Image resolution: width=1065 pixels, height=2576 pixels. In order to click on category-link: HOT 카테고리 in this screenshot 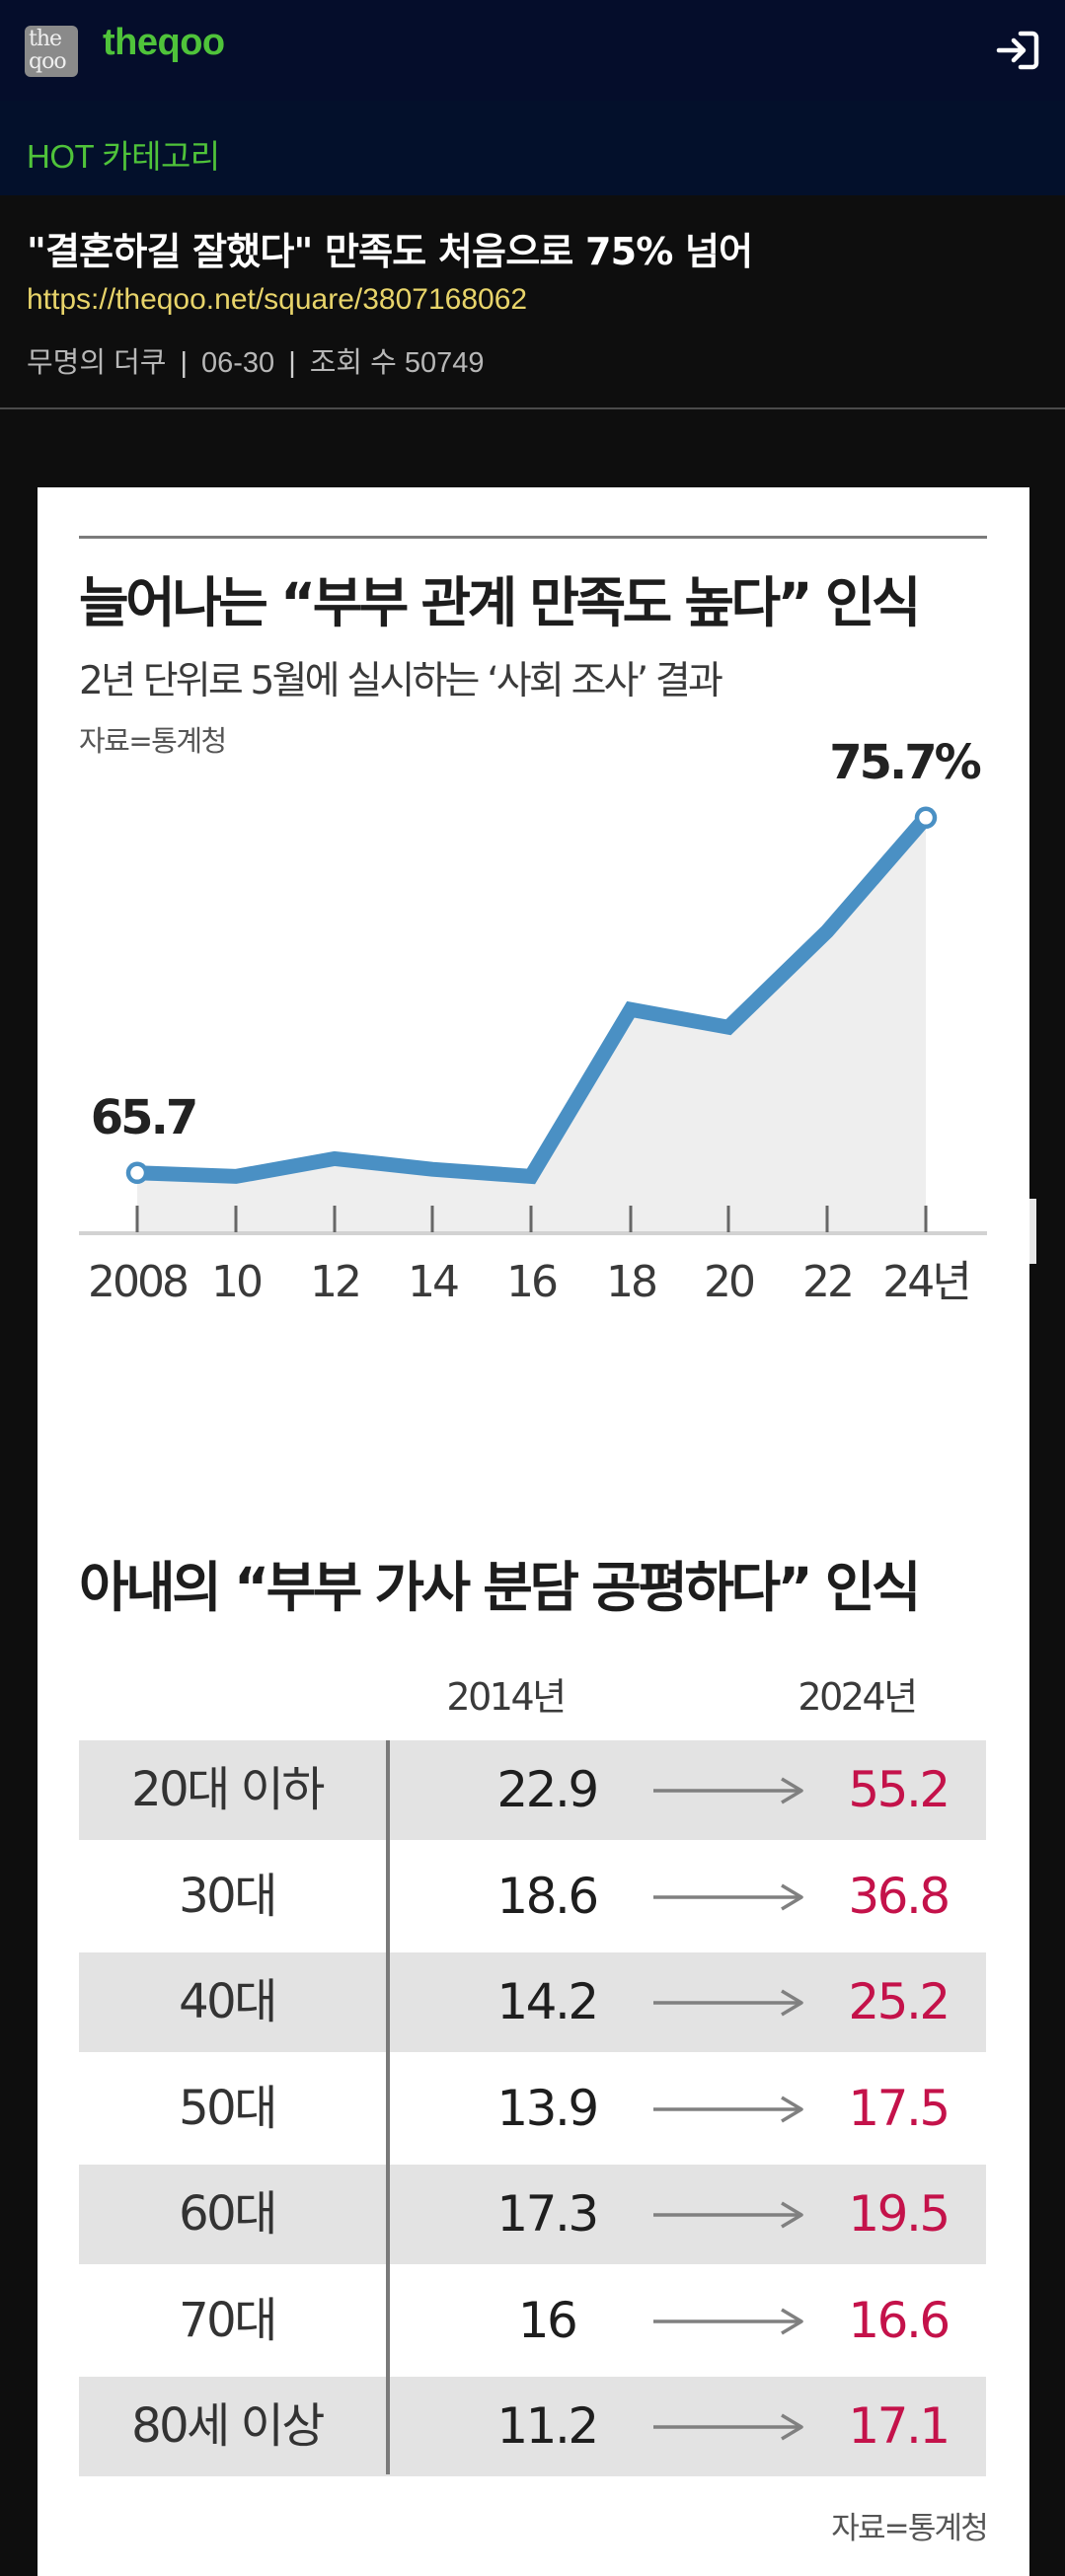, I will do `click(124, 156)`.